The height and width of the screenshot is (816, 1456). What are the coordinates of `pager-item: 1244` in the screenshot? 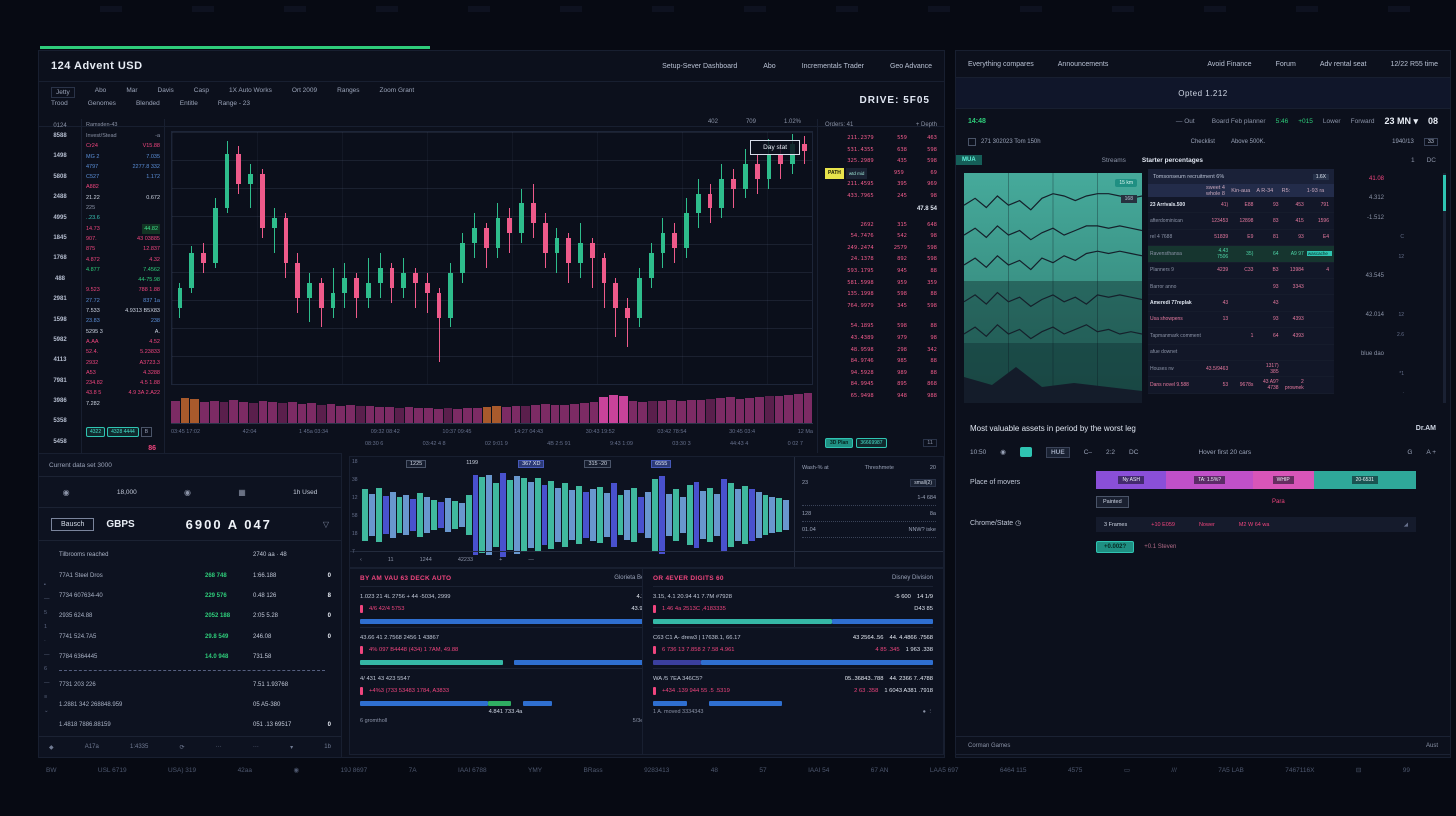 It's located at (425, 559).